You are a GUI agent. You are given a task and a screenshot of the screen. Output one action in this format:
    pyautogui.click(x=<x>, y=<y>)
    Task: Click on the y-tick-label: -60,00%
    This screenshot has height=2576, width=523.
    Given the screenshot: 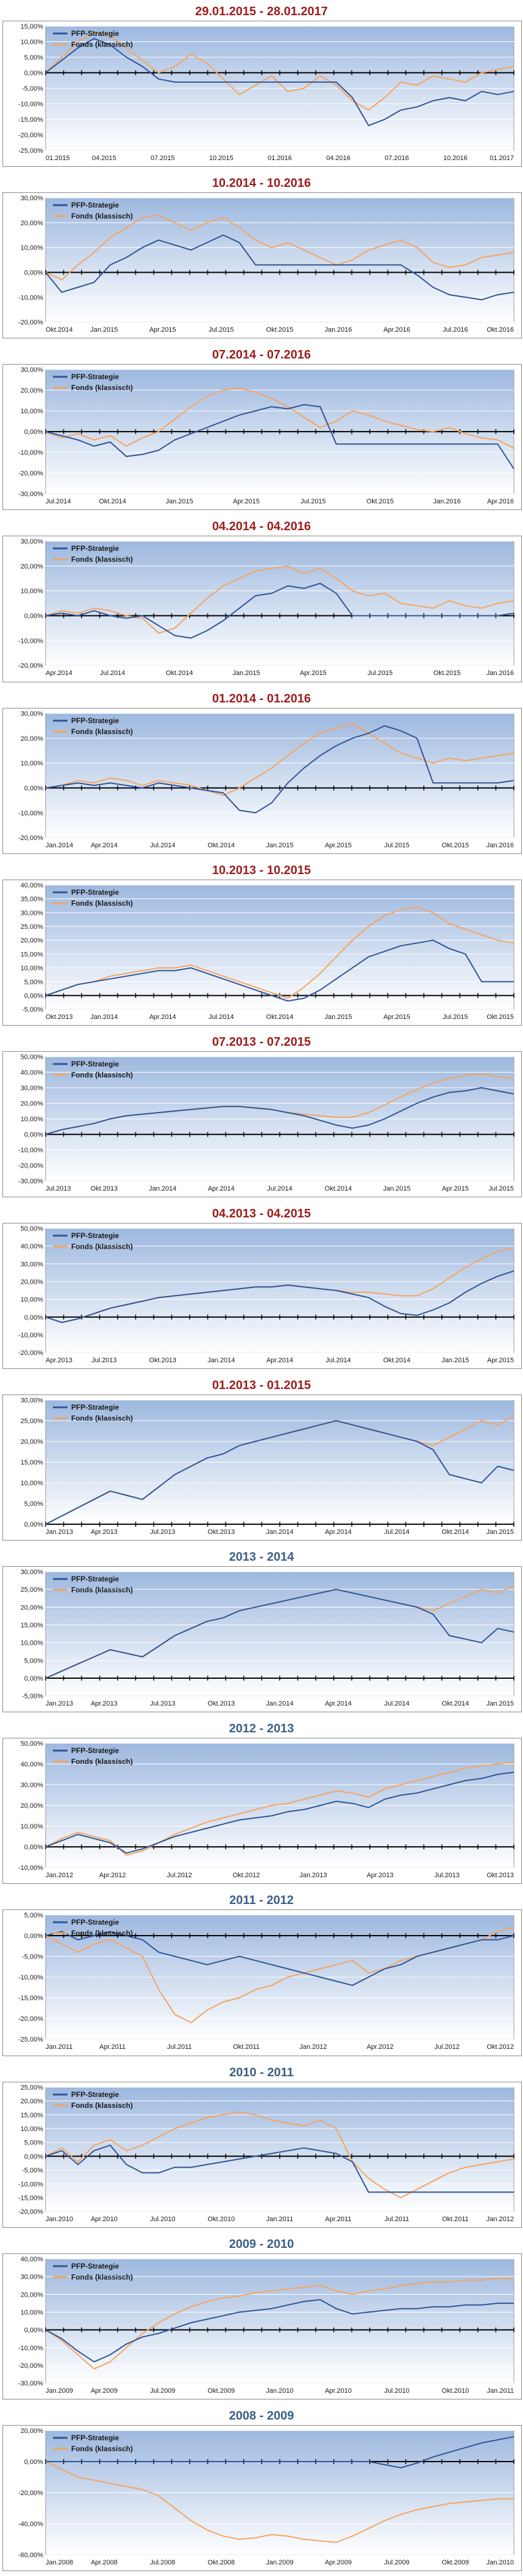 What is the action you would take?
    pyautogui.click(x=30, y=2555)
    